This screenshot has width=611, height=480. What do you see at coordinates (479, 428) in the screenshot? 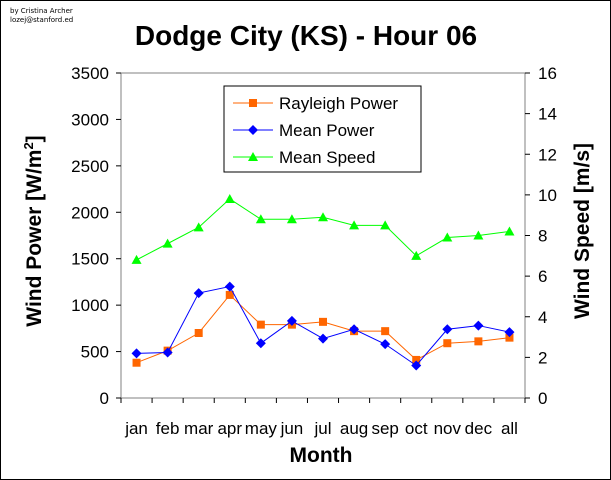
I see `x-tick-label: dec` at bounding box center [479, 428].